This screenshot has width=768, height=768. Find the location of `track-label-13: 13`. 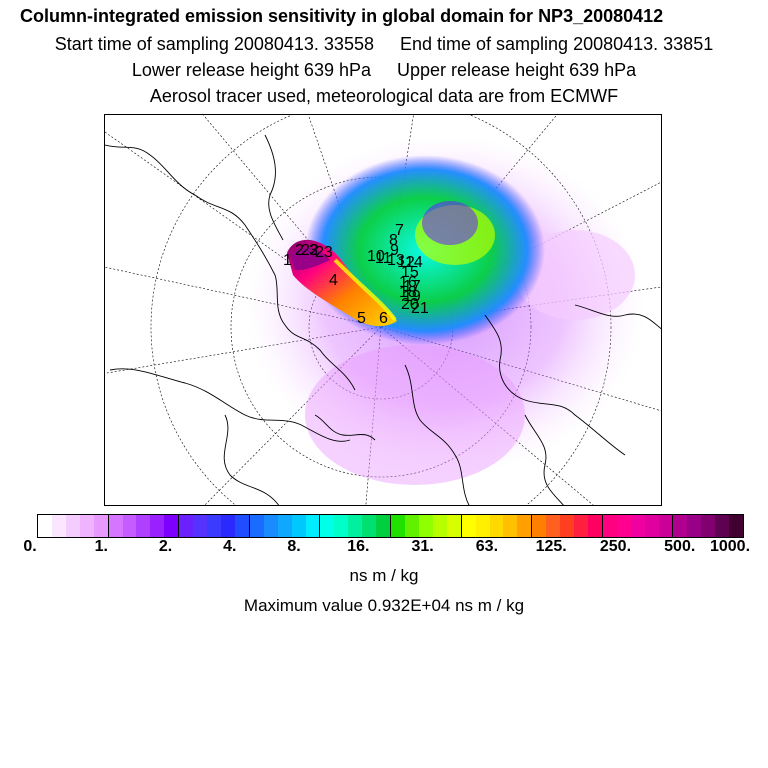

track-label-13: 13 is located at coordinates (396, 260).